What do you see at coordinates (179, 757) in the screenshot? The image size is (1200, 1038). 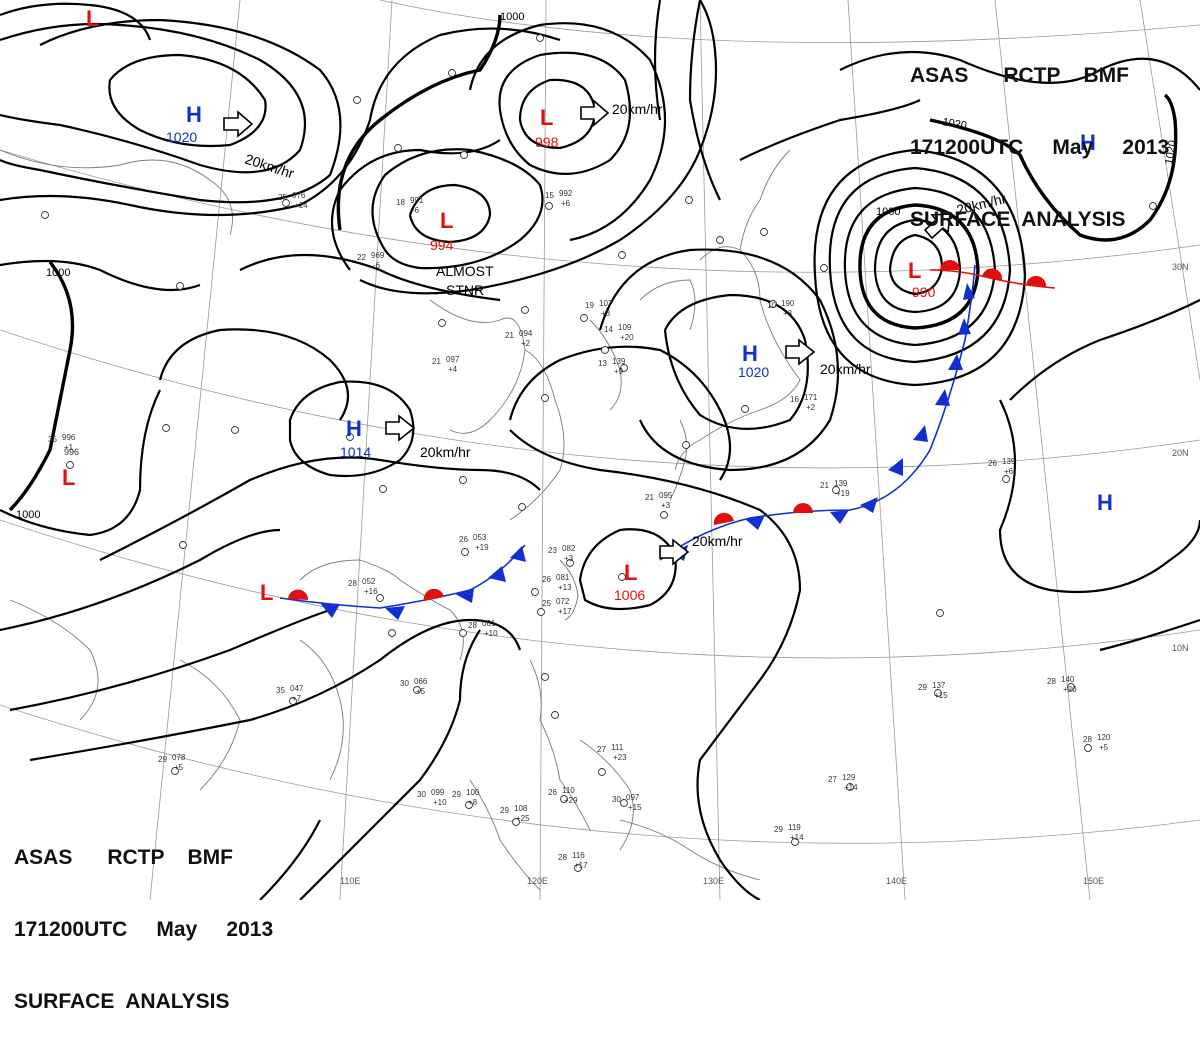 I see `station-pressure: 078` at bounding box center [179, 757].